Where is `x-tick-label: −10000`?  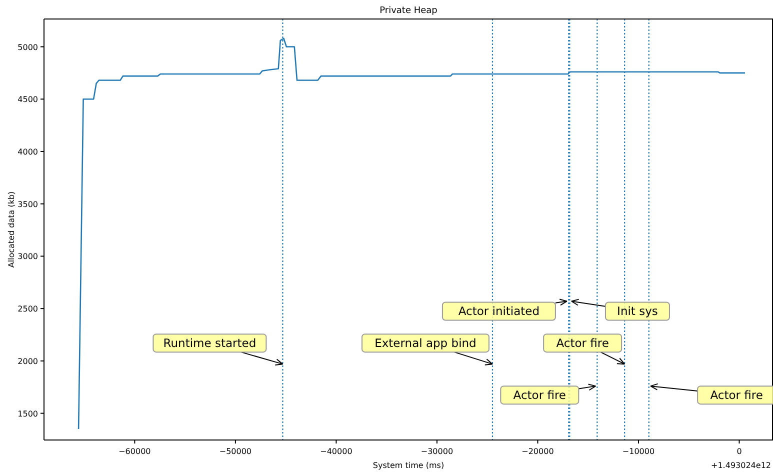
x-tick-label: −10000 is located at coordinates (638, 451).